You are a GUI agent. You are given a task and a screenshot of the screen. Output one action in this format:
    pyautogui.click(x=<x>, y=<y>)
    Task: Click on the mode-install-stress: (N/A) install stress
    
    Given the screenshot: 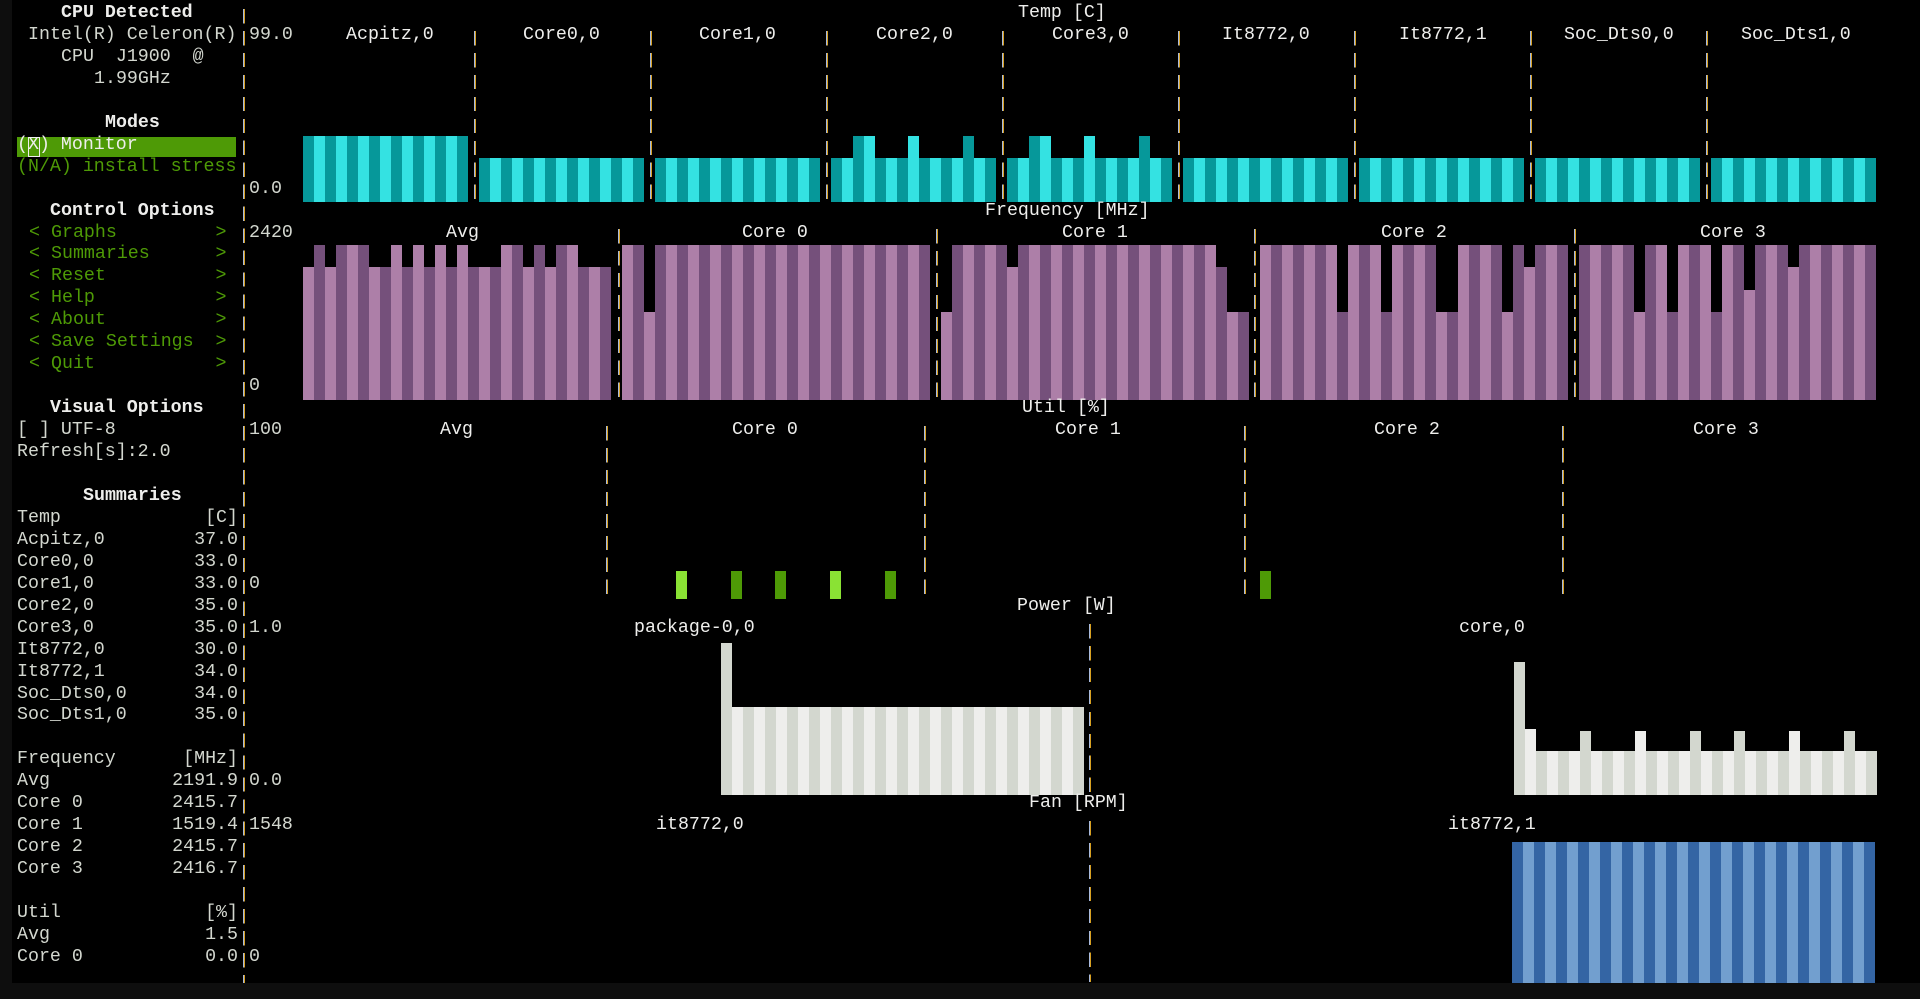 What is the action you would take?
    pyautogui.click(x=127, y=166)
    